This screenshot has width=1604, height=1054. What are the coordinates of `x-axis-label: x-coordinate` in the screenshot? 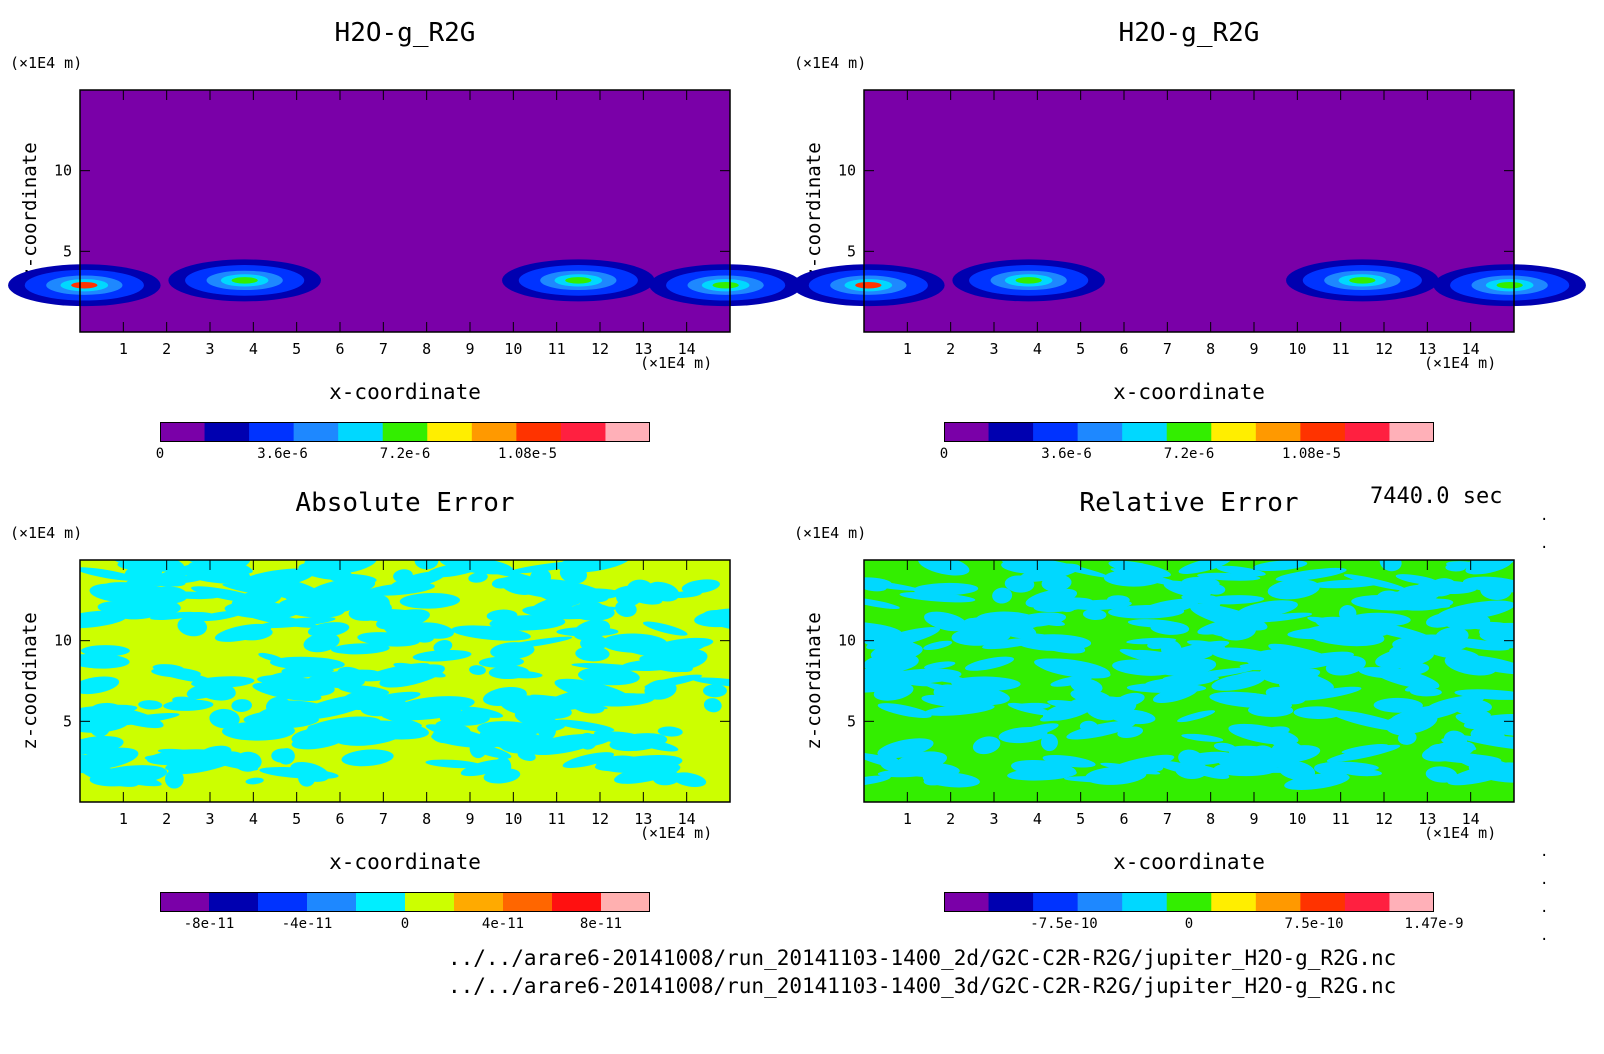 It's located at (1189, 862).